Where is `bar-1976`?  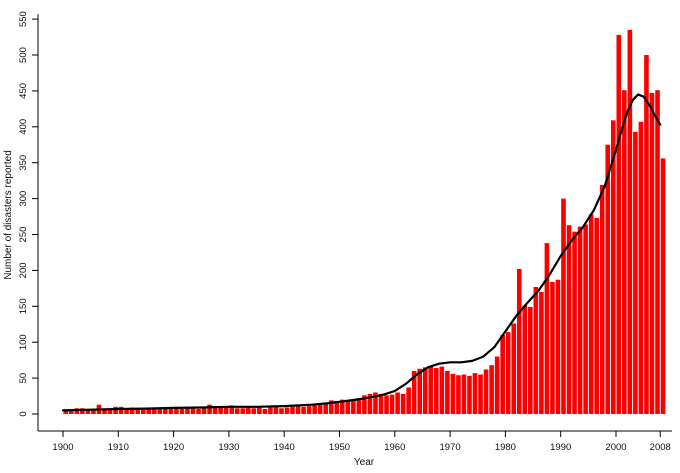 bar-1976 is located at coordinates (486, 391).